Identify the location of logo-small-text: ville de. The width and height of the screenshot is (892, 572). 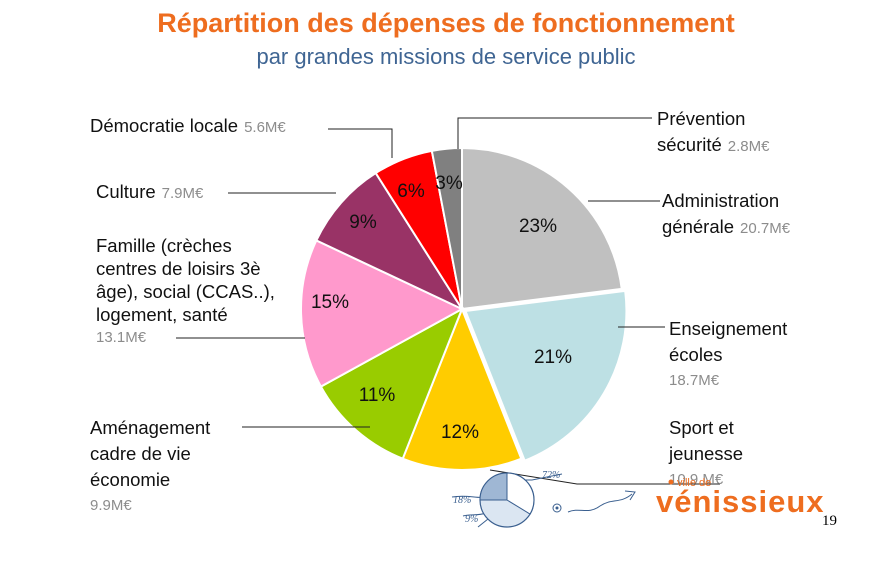
(694, 483).